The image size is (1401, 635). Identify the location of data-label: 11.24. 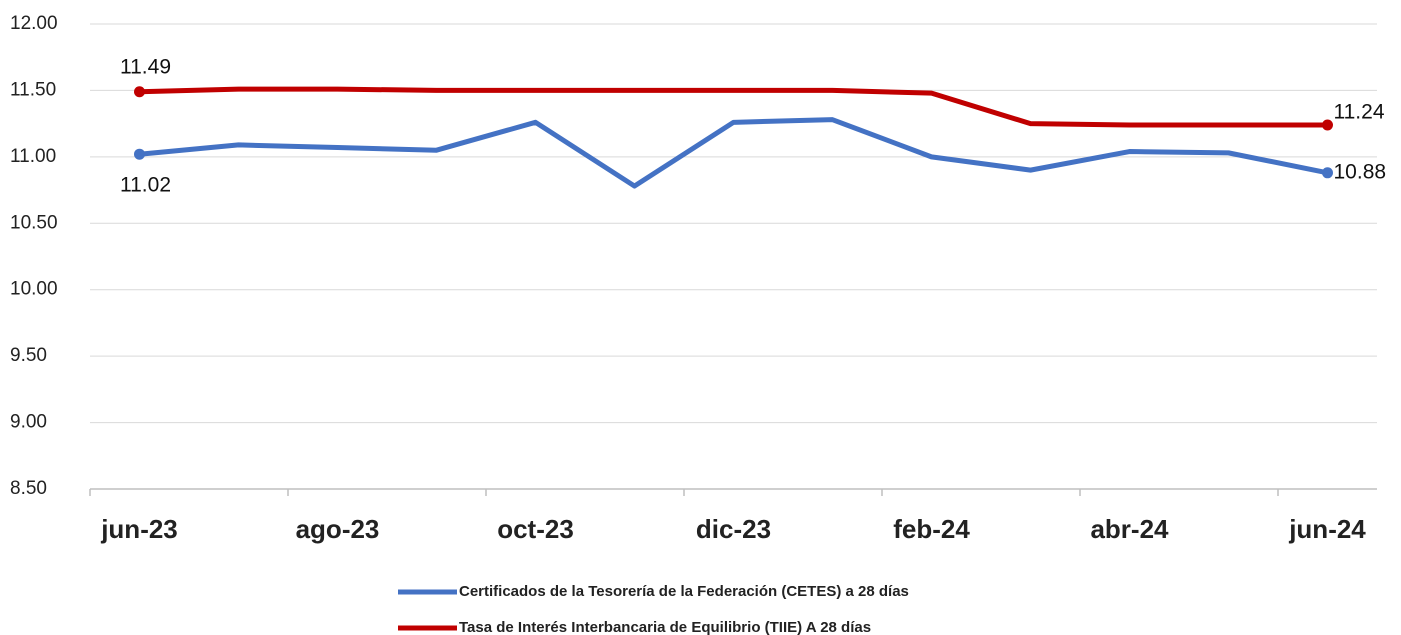
(1359, 112).